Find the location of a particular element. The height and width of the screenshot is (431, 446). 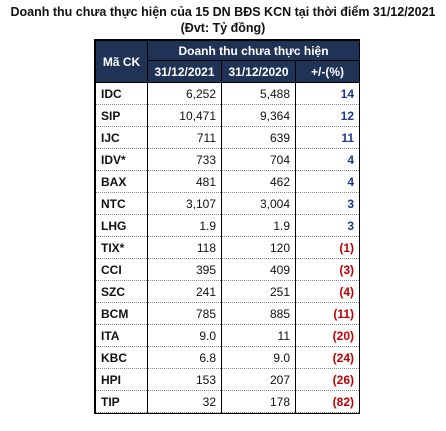

value-2020-cell: 3,004 is located at coordinates (258, 203).